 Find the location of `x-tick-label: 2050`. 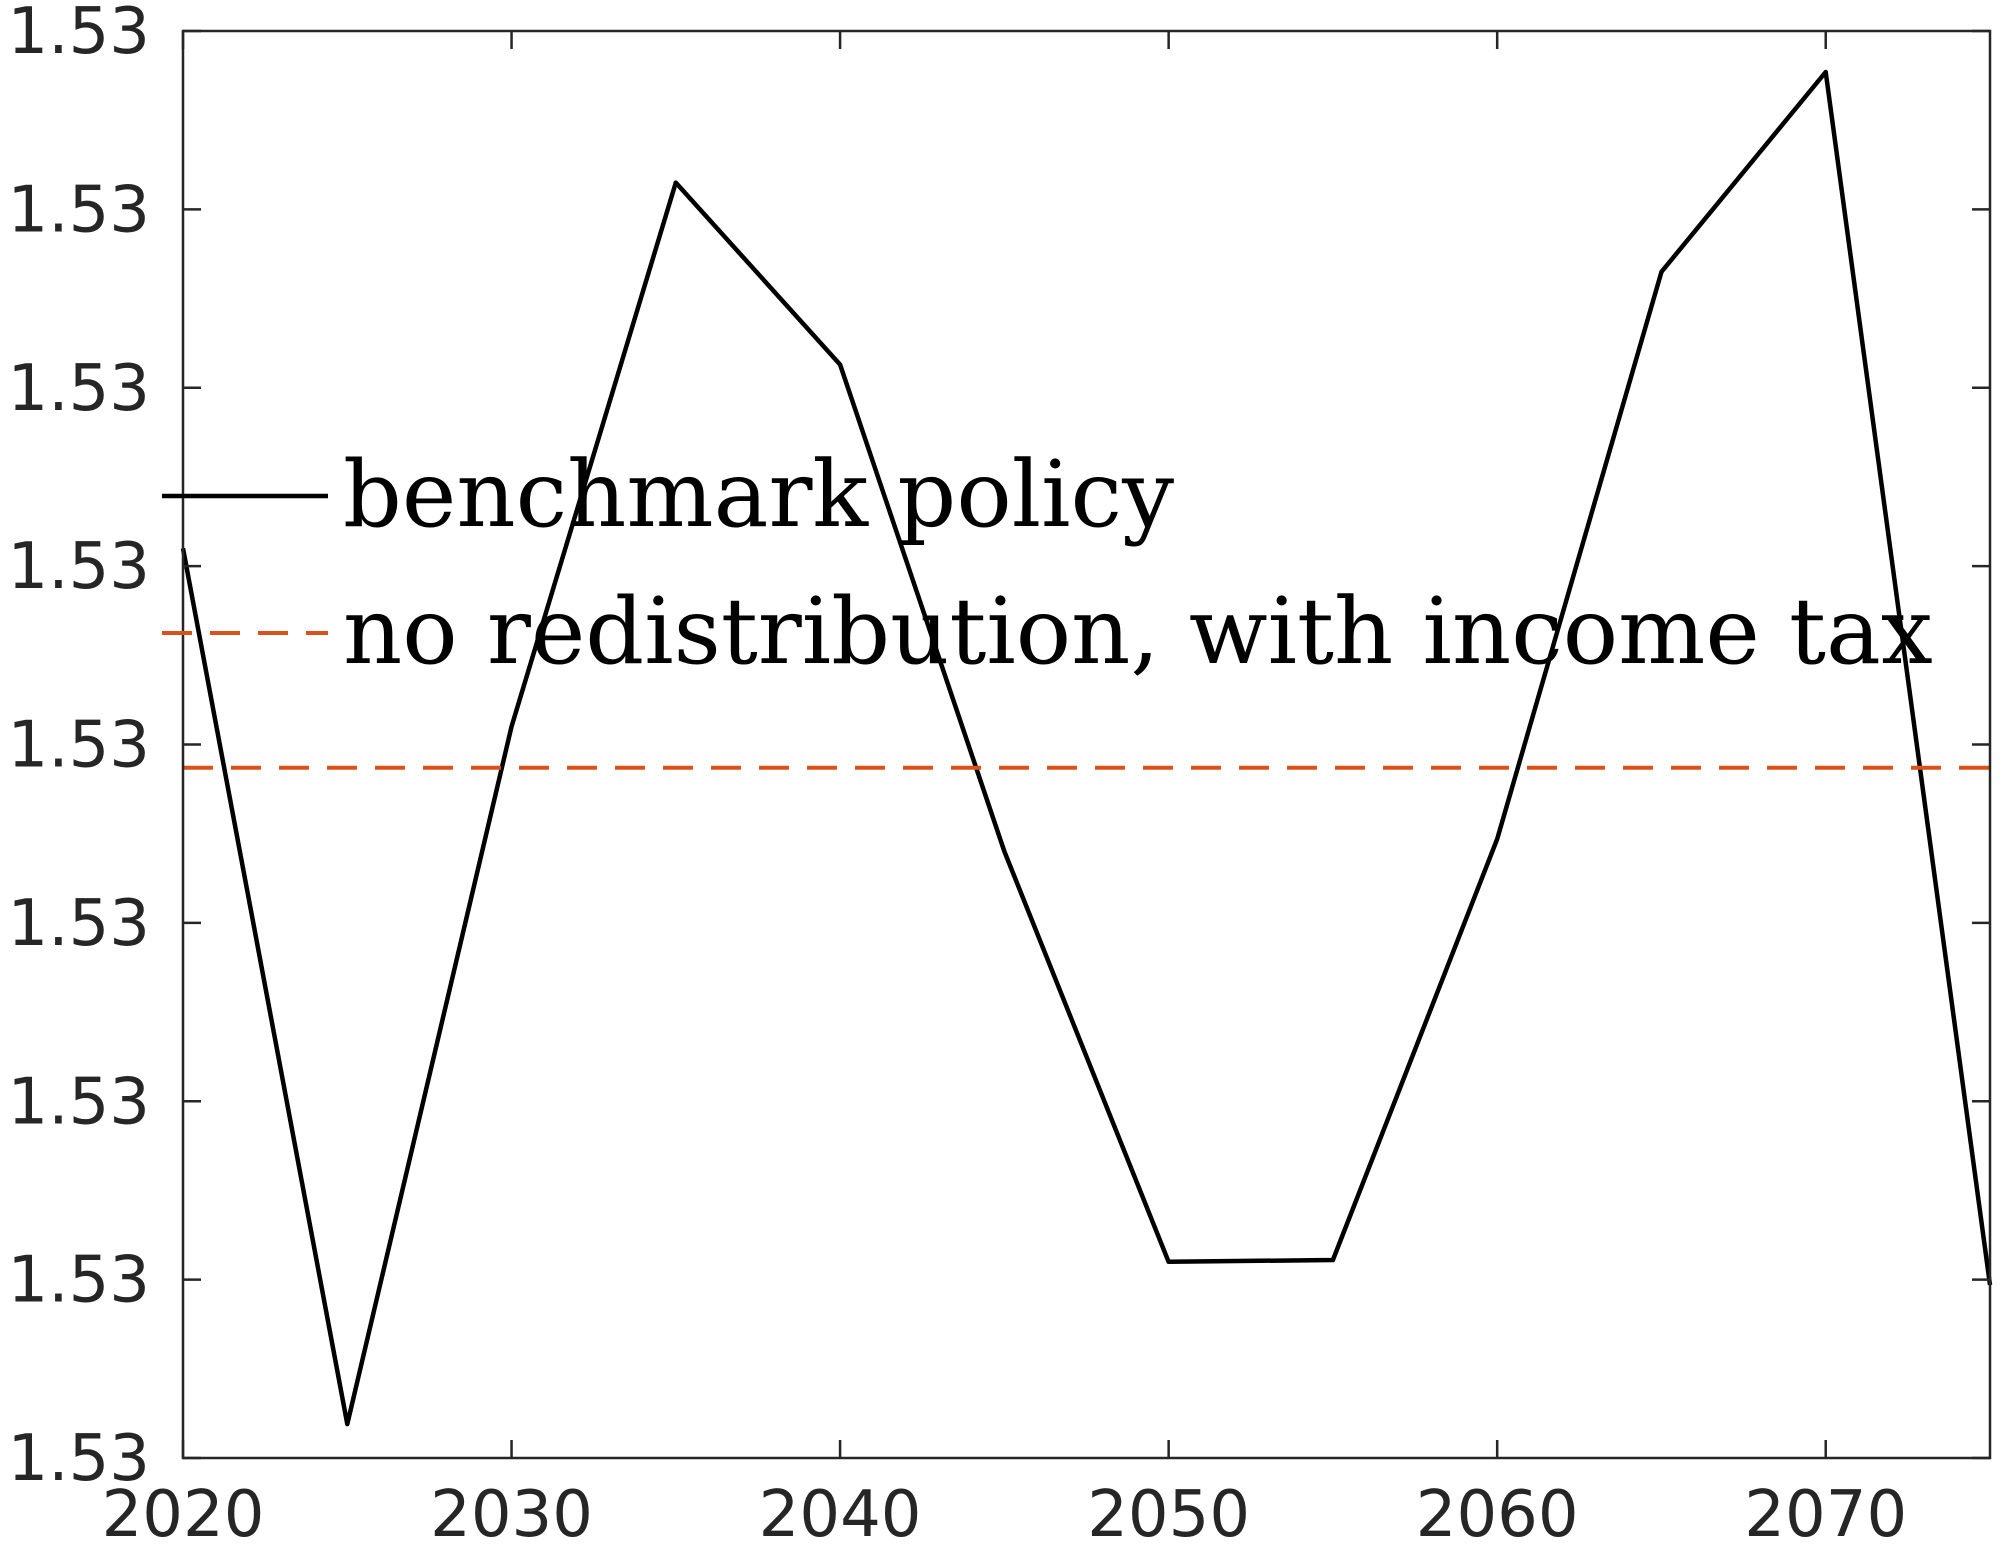

x-tick-label: 2050 is located at coordinates (1168, 1515).